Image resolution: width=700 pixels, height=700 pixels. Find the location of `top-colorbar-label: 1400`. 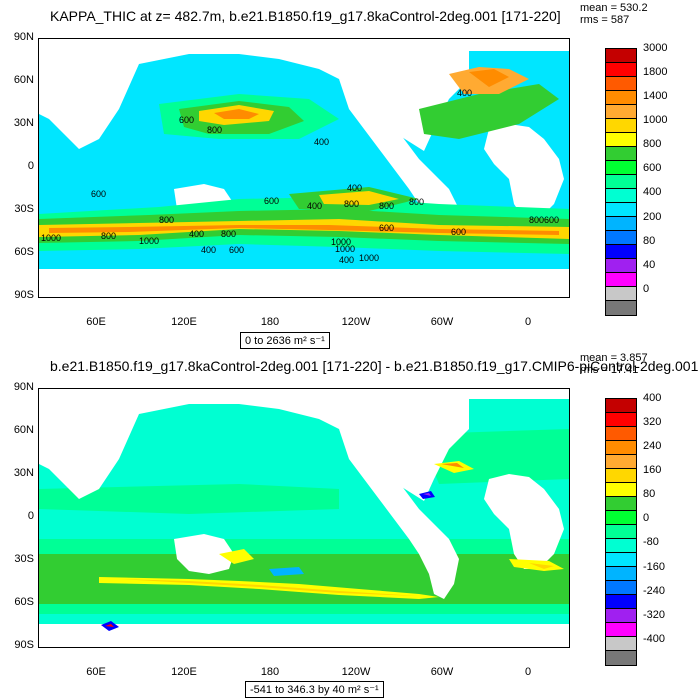

top-colorbar-label: 1400 is located at coordinates (655, 96).